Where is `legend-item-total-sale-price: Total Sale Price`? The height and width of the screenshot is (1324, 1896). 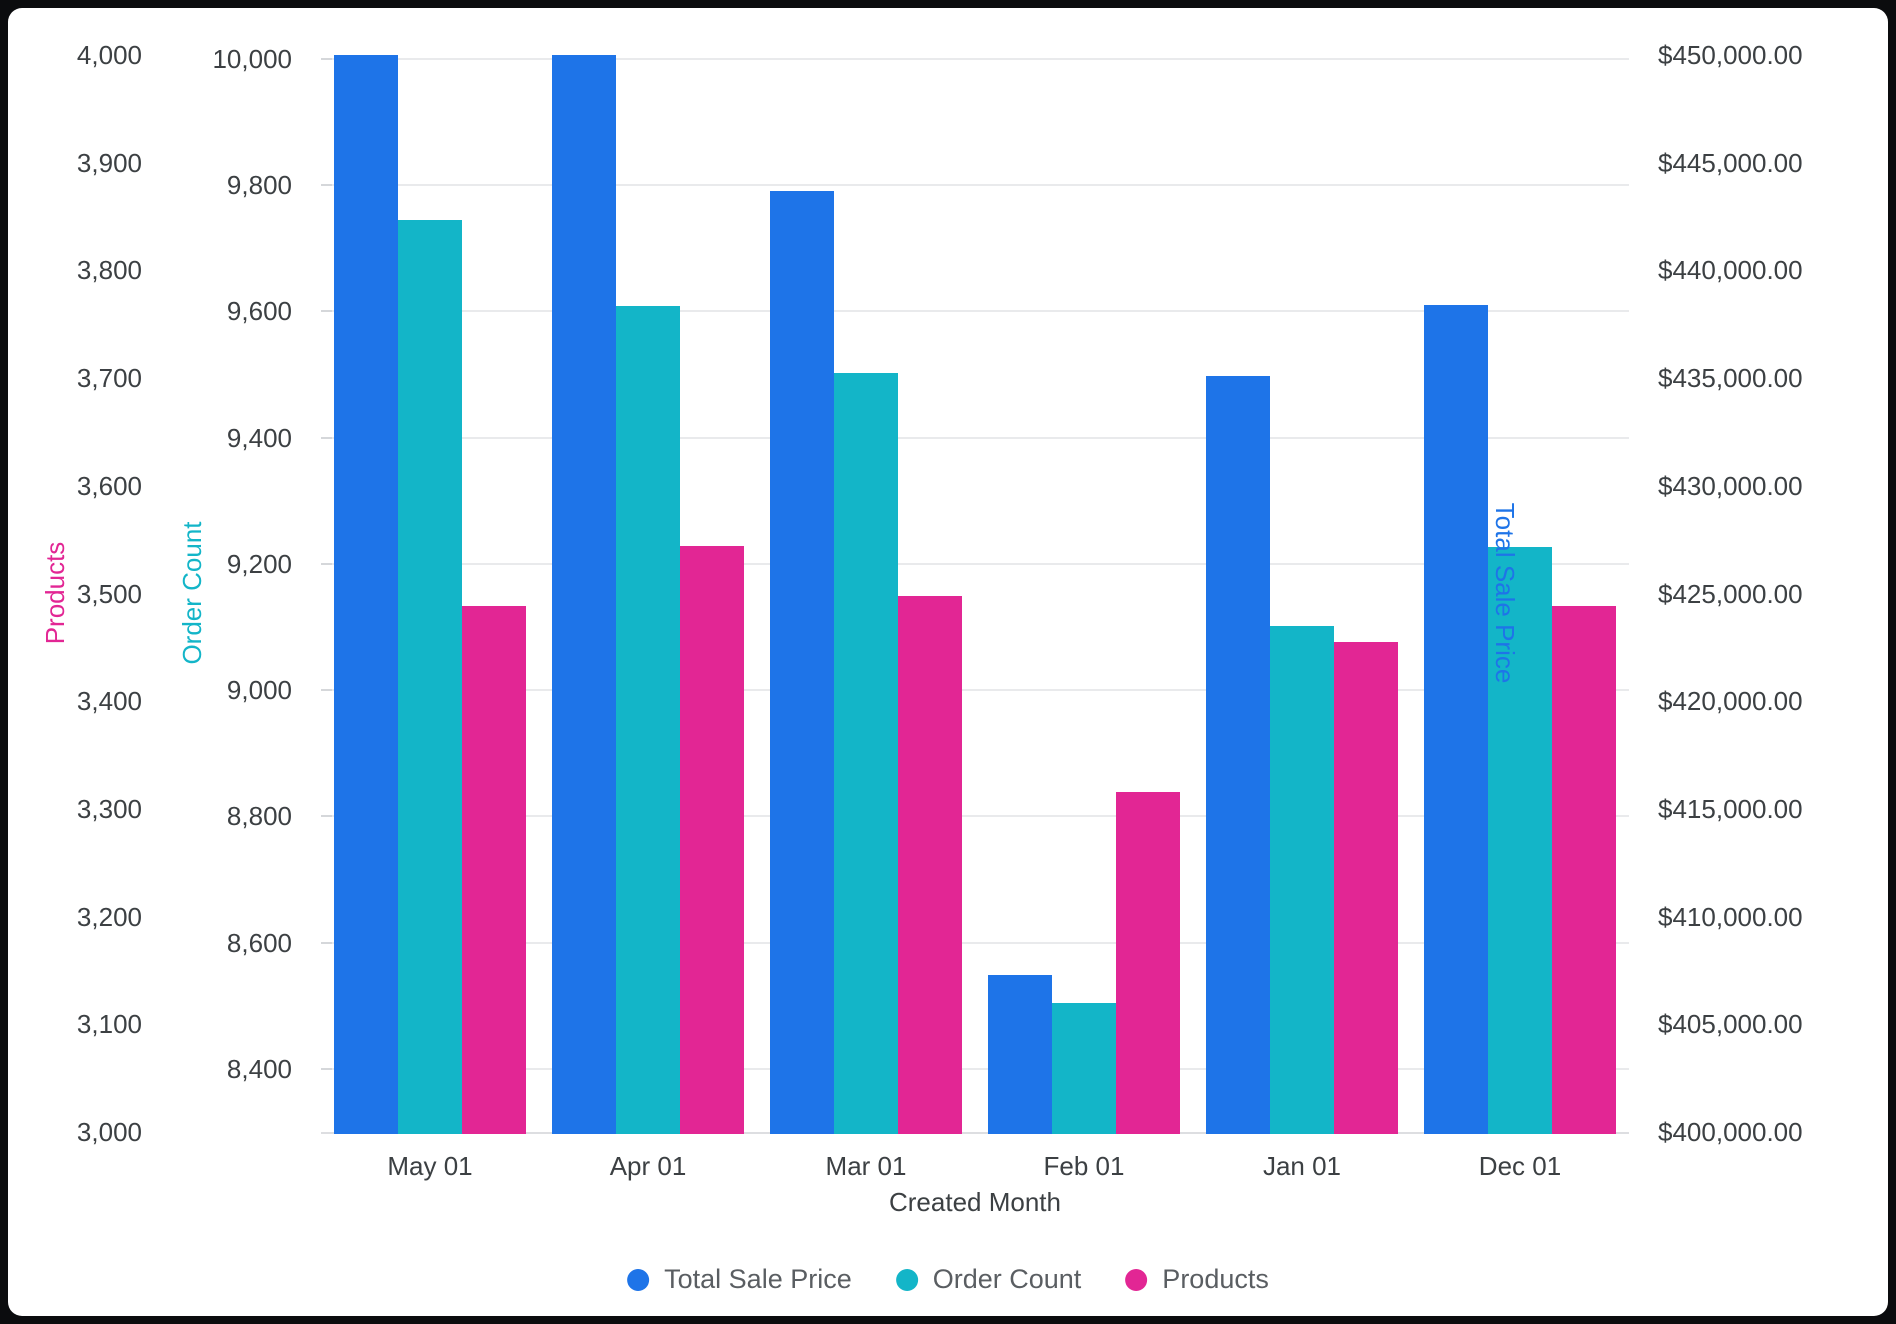
legend-item-total-sale-price: Total Sale Price is located at coordinates (739, 1279).